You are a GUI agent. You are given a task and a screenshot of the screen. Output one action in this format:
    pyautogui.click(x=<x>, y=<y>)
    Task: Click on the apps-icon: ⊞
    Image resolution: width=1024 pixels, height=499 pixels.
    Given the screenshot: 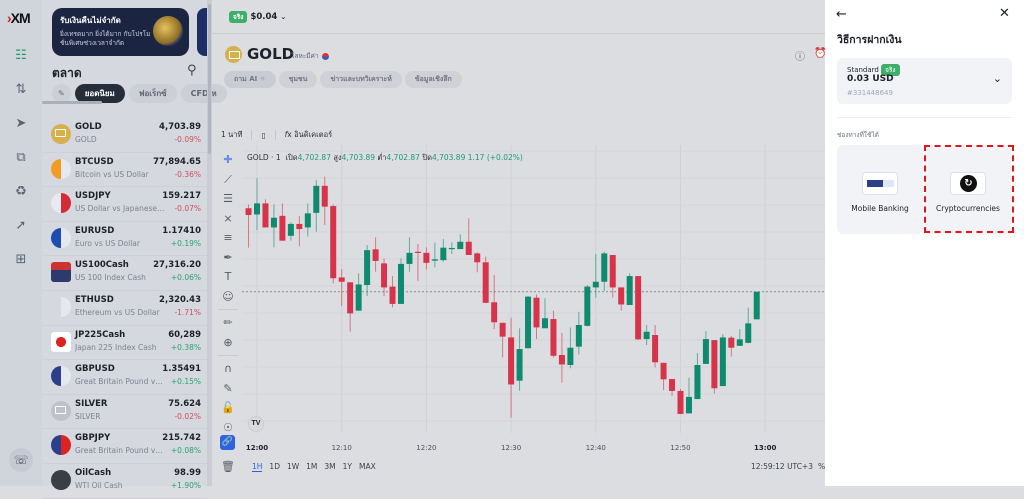 What is the action you would take?
    pyautogui.click(x=21, y=259)
    